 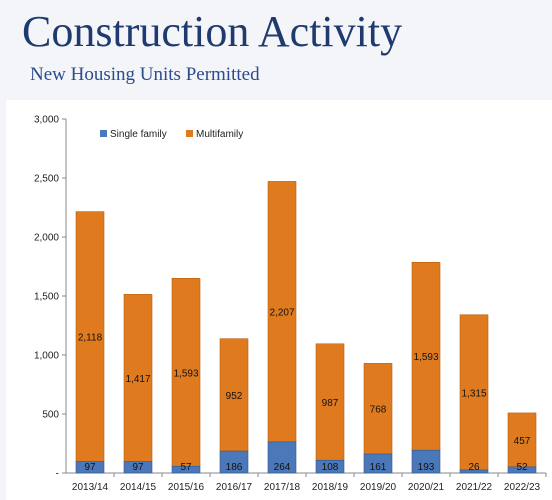 I want to click on data-label-single-family: 161, so click(x=378, y=467).